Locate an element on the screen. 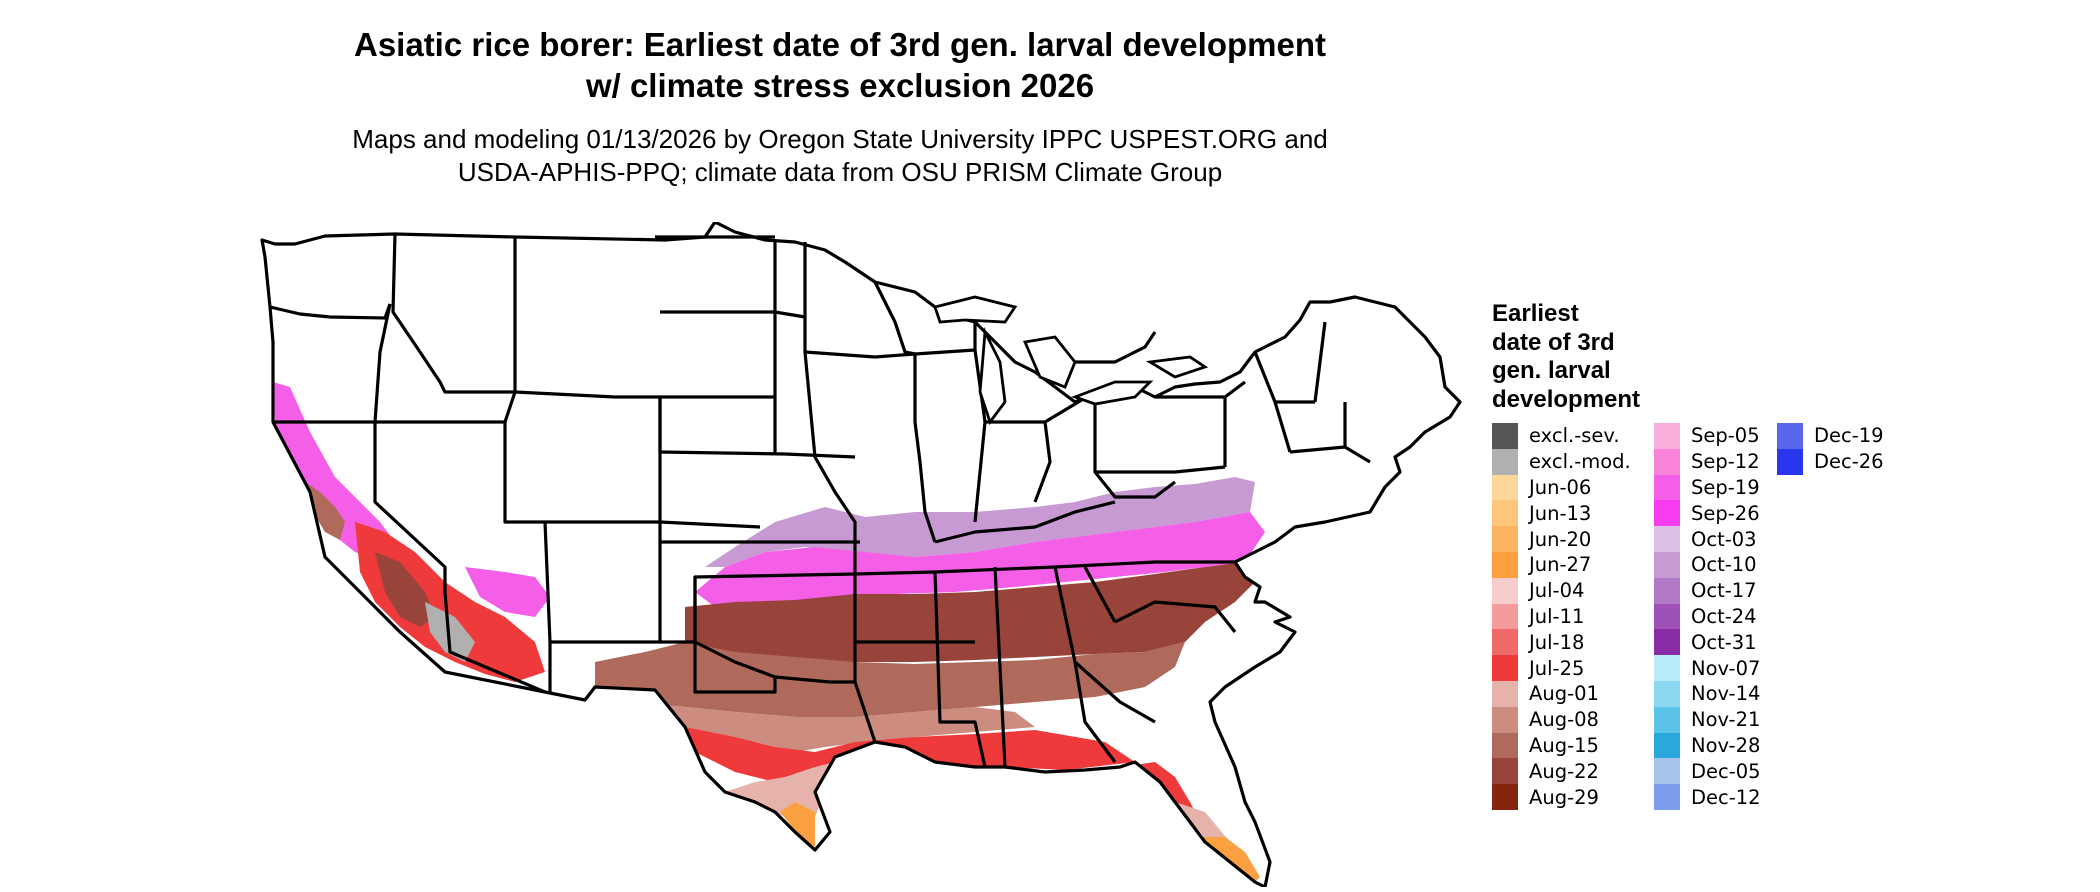 This screenshot has width=2100, height=892. zone-sep-band is located at coordinates (980, 559).